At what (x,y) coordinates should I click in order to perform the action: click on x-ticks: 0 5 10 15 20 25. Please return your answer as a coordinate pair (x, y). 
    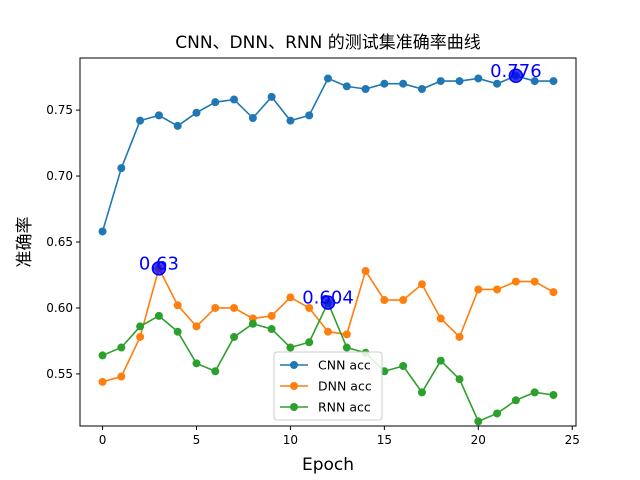
    Looking at the image, I should click on (339, 436).